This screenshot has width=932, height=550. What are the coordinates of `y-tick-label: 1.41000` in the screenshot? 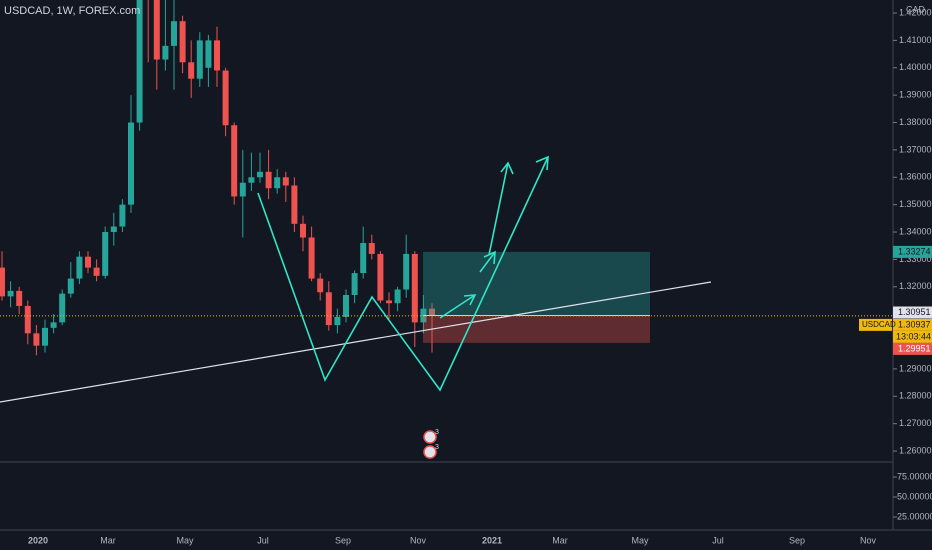 It's located at (915, 40).